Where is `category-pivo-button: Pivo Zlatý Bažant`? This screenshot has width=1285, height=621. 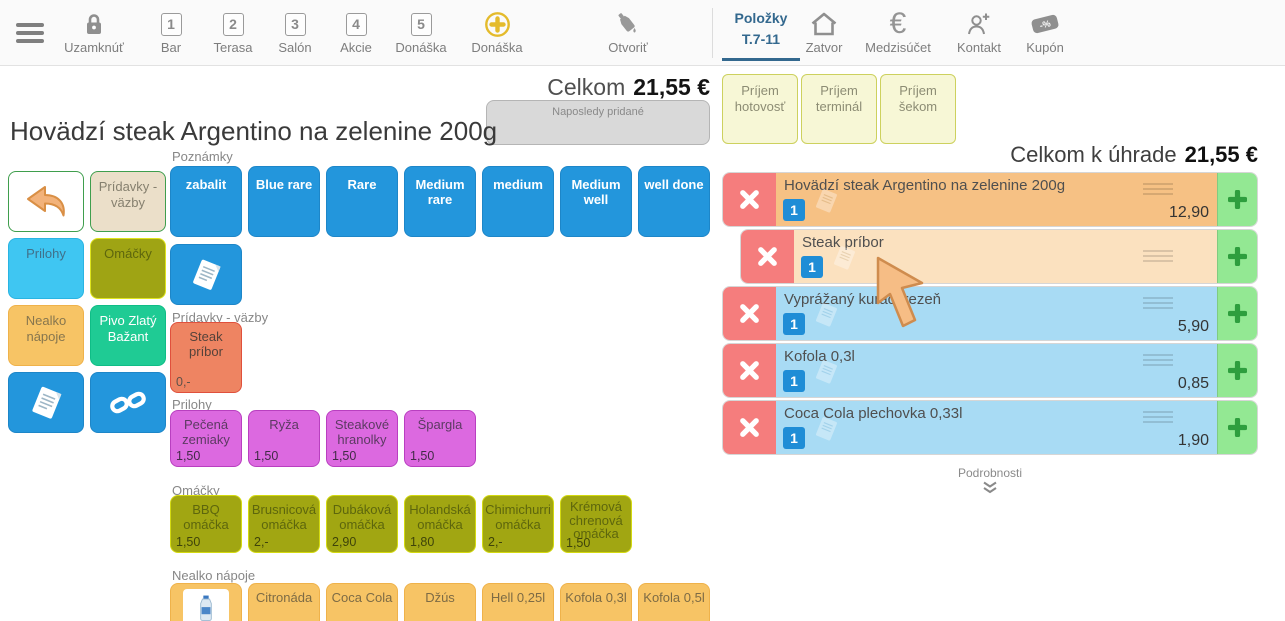
category-pivo-button: Pivo Zlatý Bažant is located at coordinates (128, 335).